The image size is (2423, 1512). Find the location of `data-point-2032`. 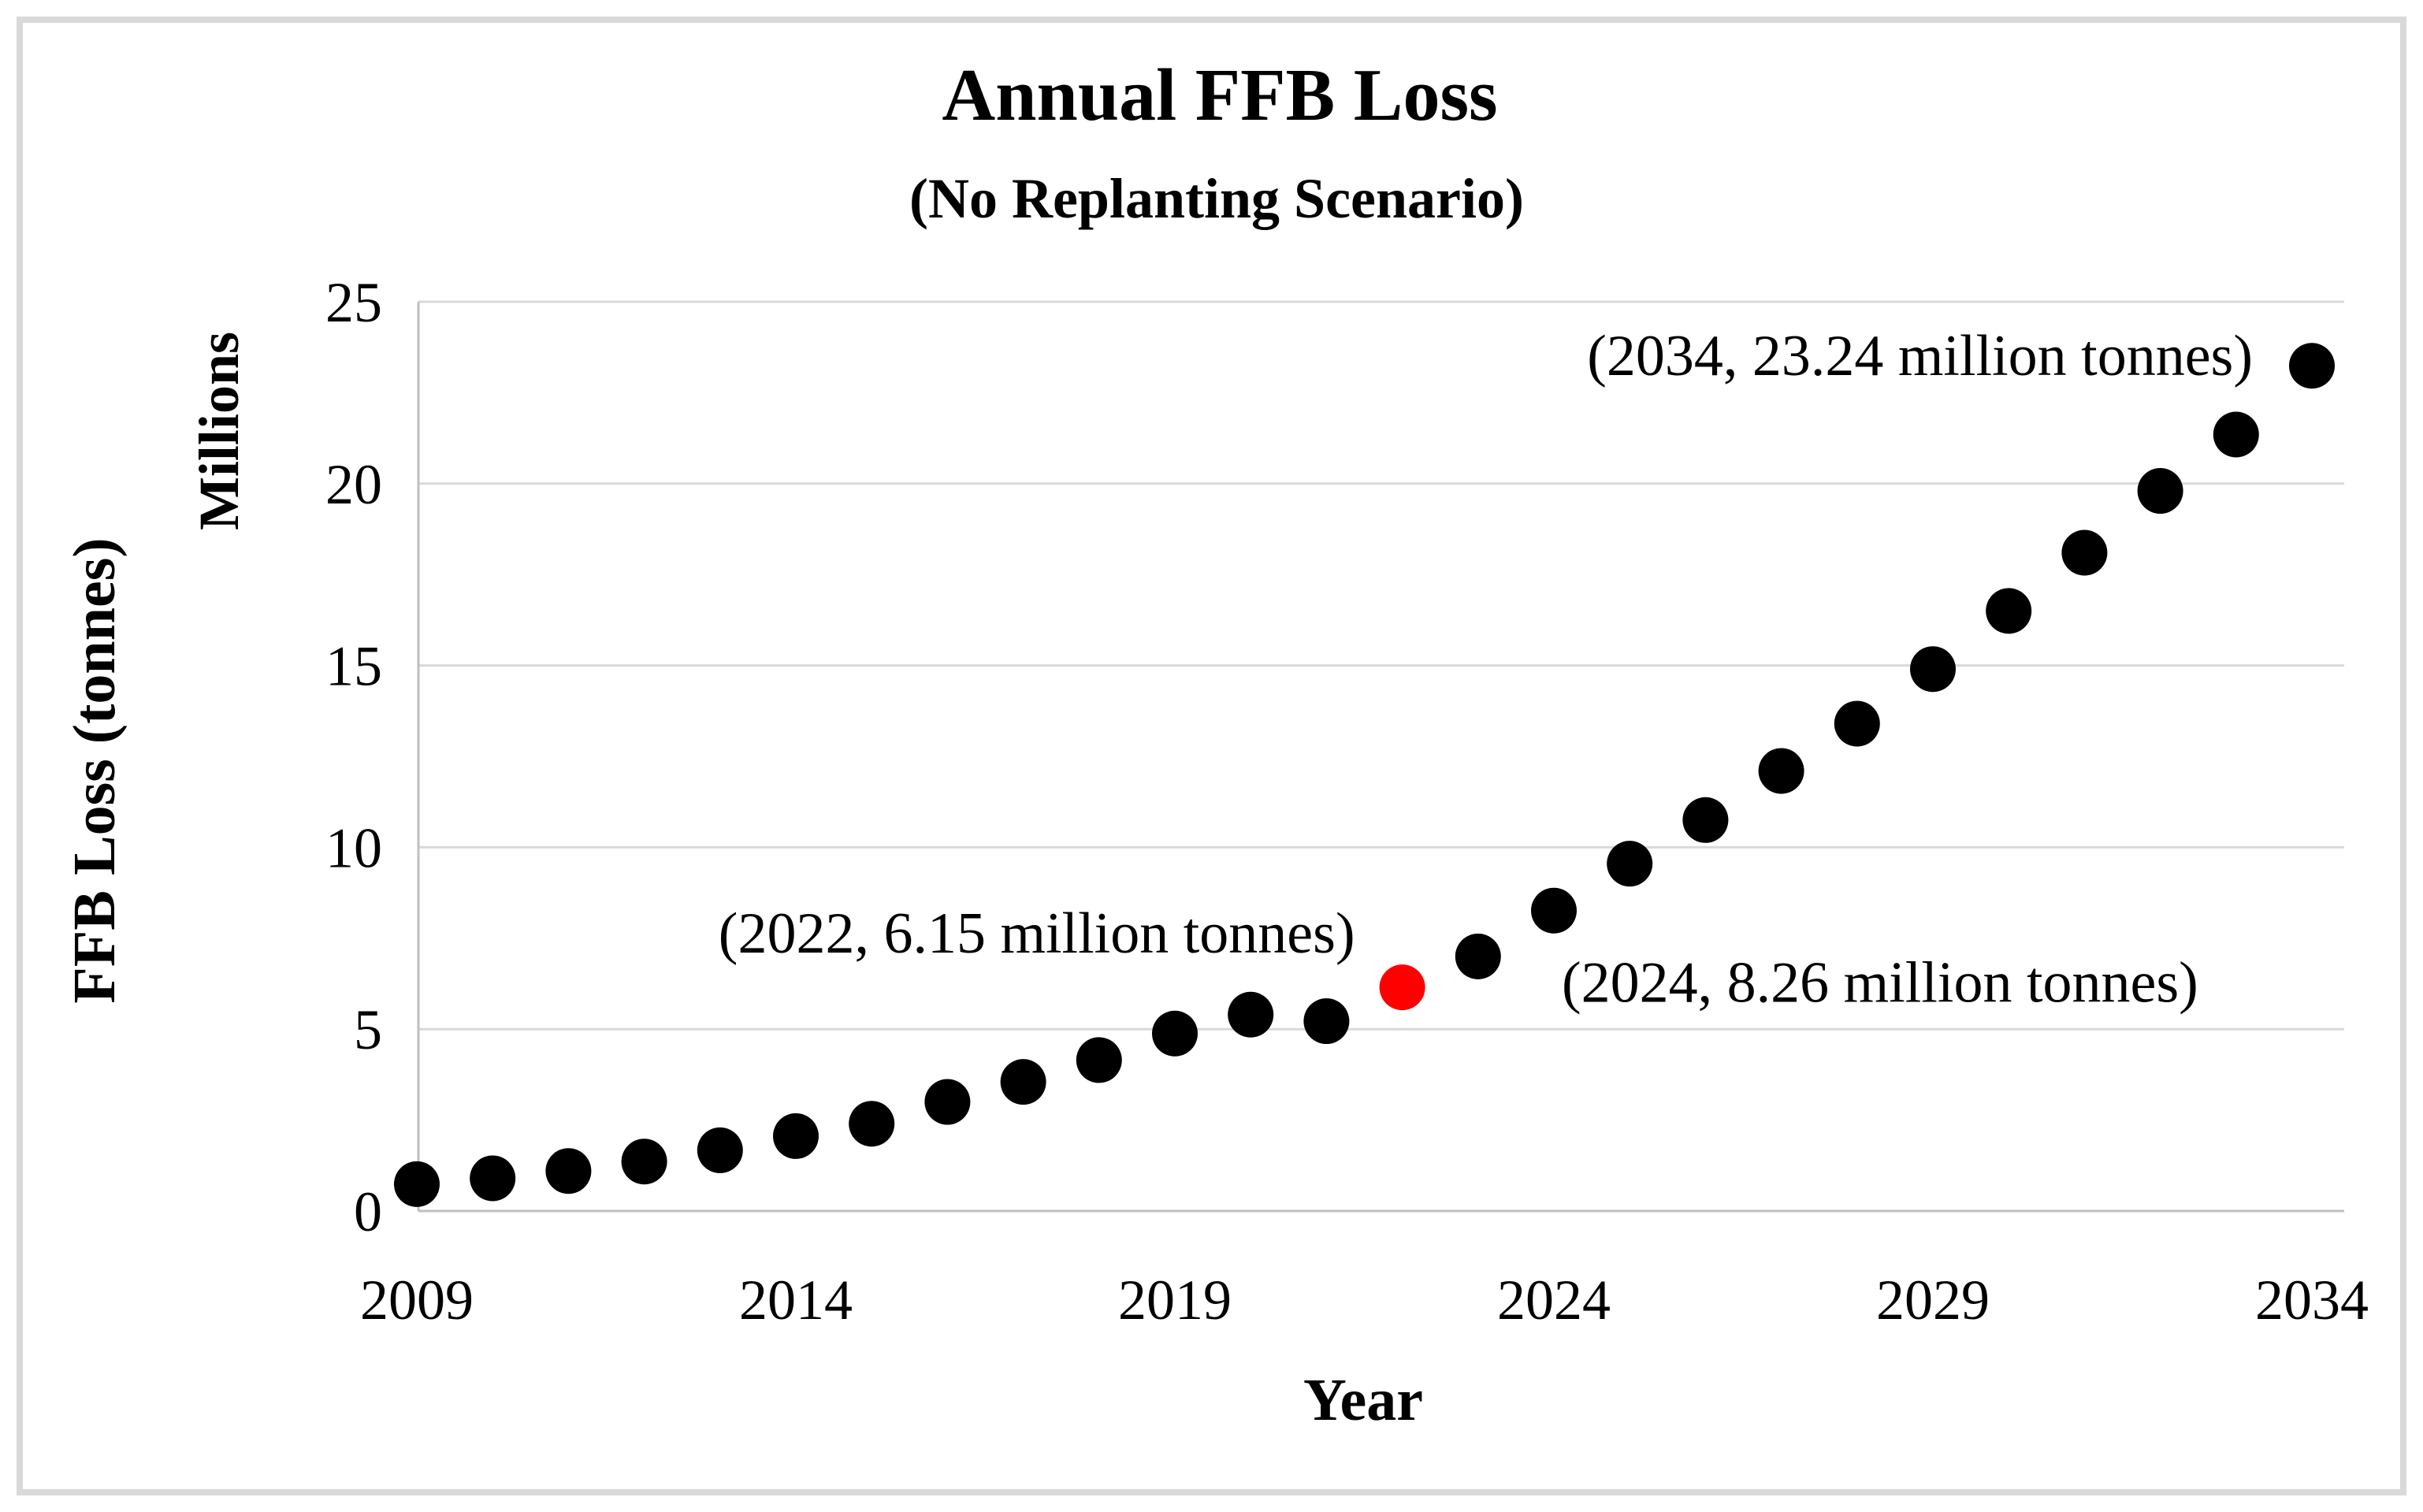

data-point-2032 is located at coordinates (2160, 491).